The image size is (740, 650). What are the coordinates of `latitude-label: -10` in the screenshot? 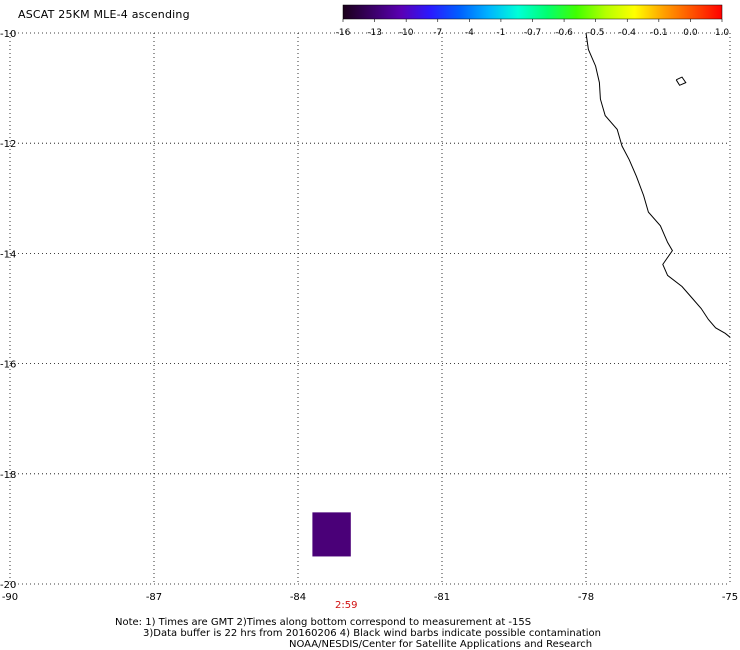 It's located at (8, 34).